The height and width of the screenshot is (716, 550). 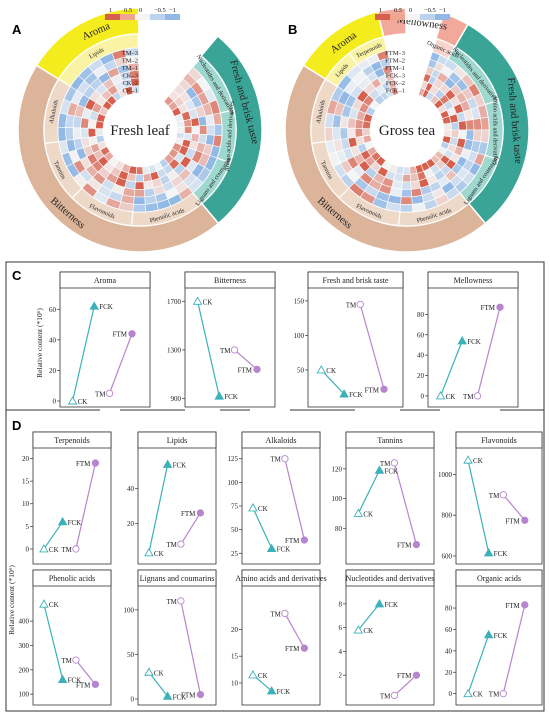 I want to click on ring-label: CK–2, so click(x=130, y=83).